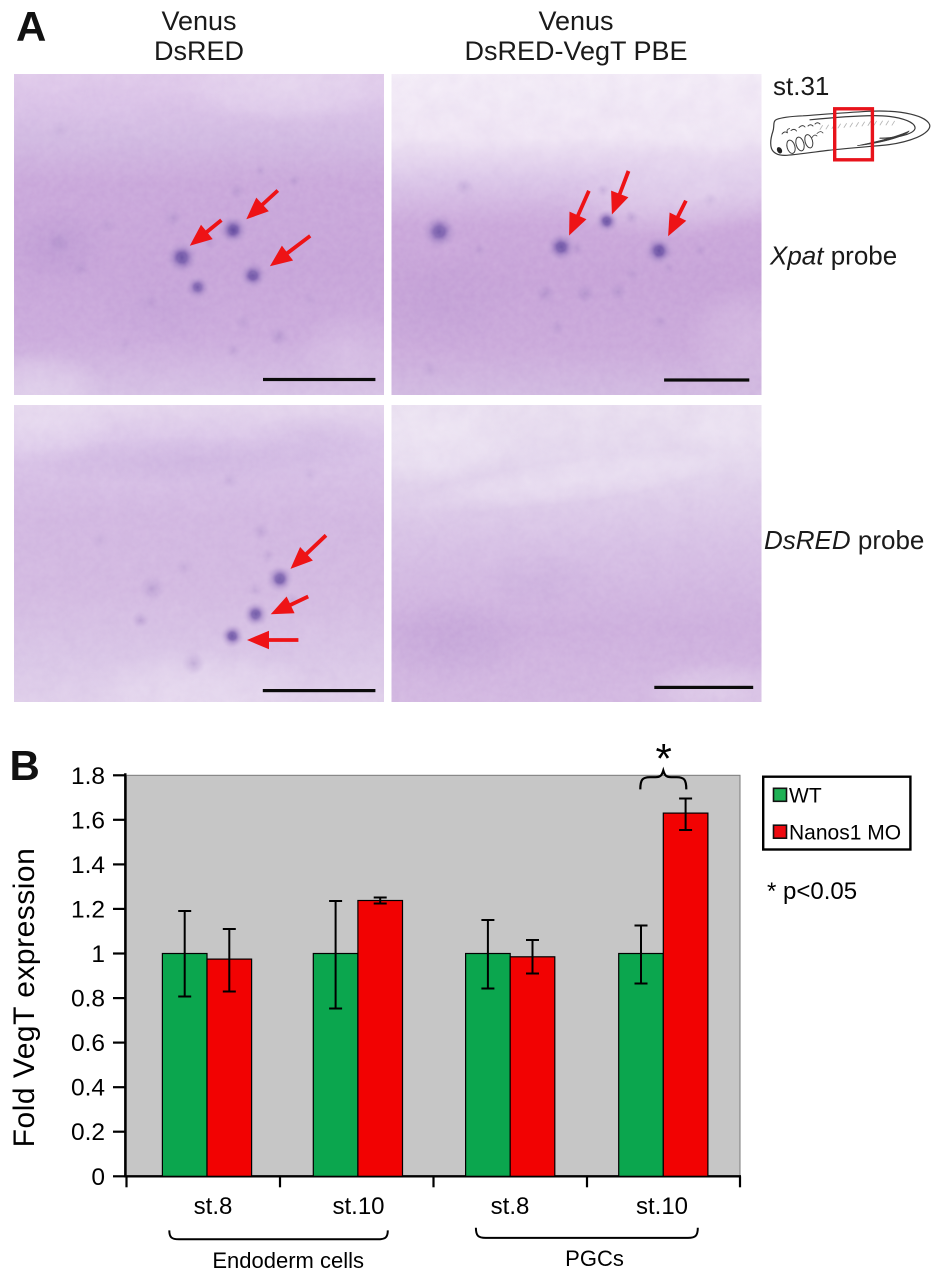 This screenshot has height=1280, width=937. Describe the element at coordinates (199, 51) in the screenshot. I see `svg-text: DsRED` at that location.